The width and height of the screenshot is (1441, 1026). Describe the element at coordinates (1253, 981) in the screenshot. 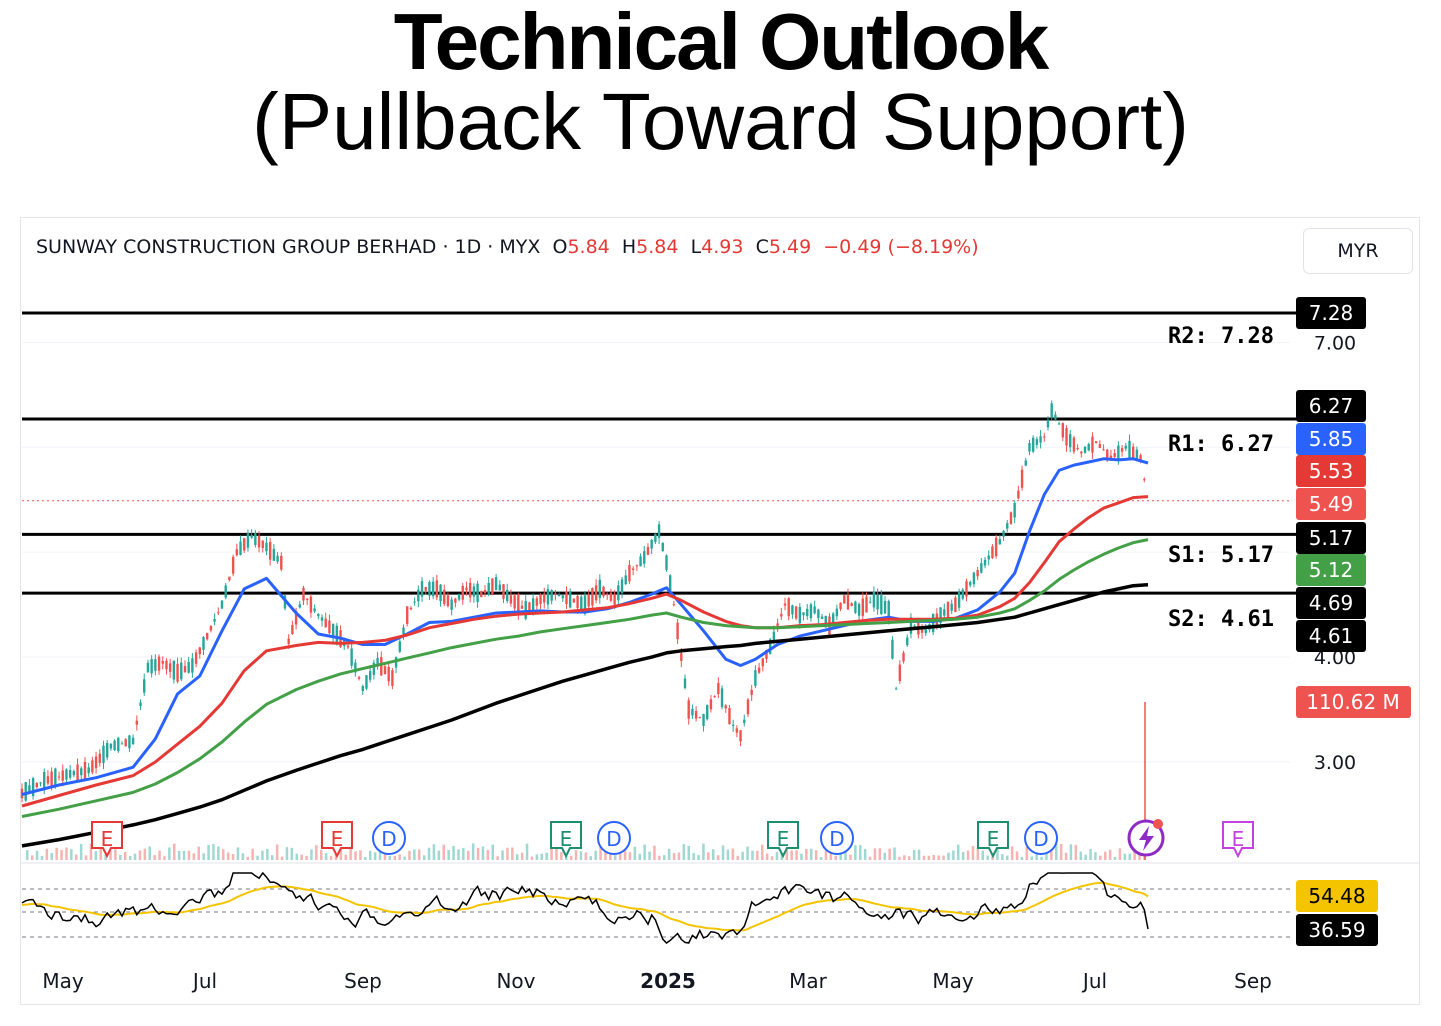

I see `x-tick-label: Sep` at that location.